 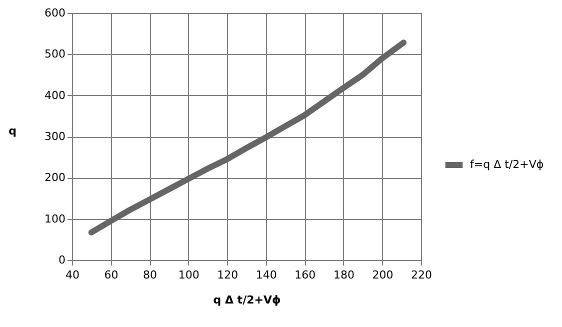 What do you see at coordinates (227, 275) in the screenshot?
I see `x-tick-label: 120` at bounding box center [227, 275].